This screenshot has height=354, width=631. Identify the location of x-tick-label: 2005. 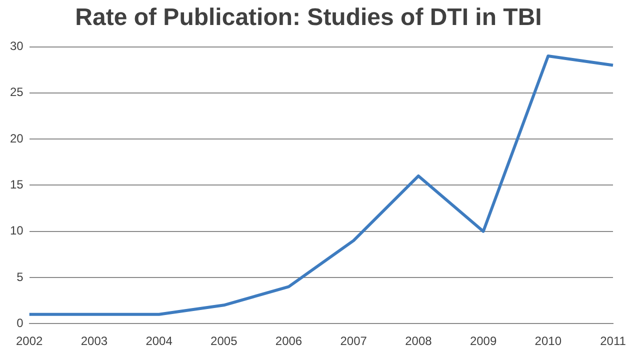
(224, 341).